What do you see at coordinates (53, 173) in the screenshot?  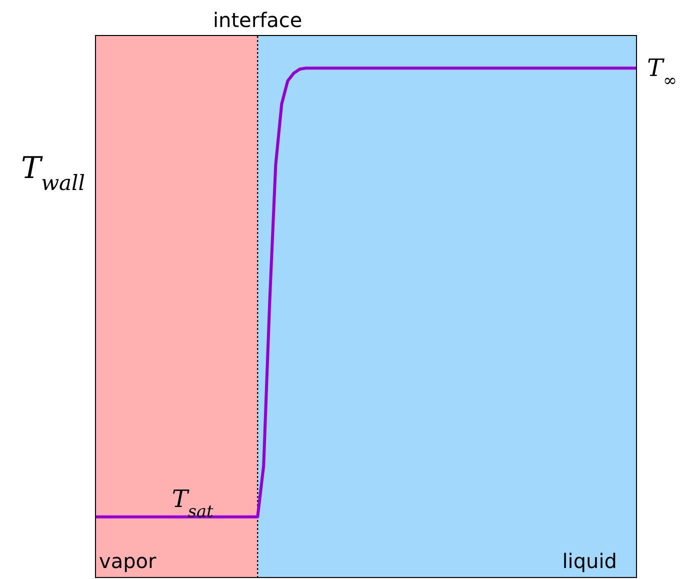 I see `text: T$_{wall}$` at bounding box center [53, 173].